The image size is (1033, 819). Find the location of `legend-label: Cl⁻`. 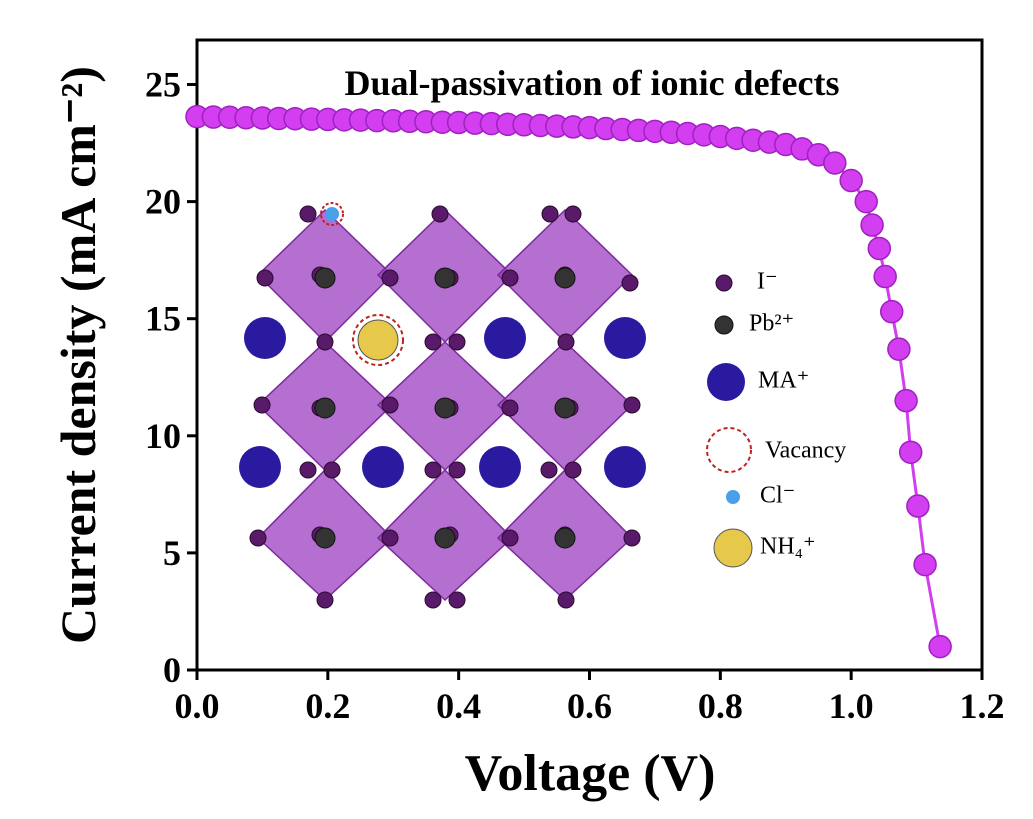

legend-label: Cl⁻ is located at coordinates (777, 496).